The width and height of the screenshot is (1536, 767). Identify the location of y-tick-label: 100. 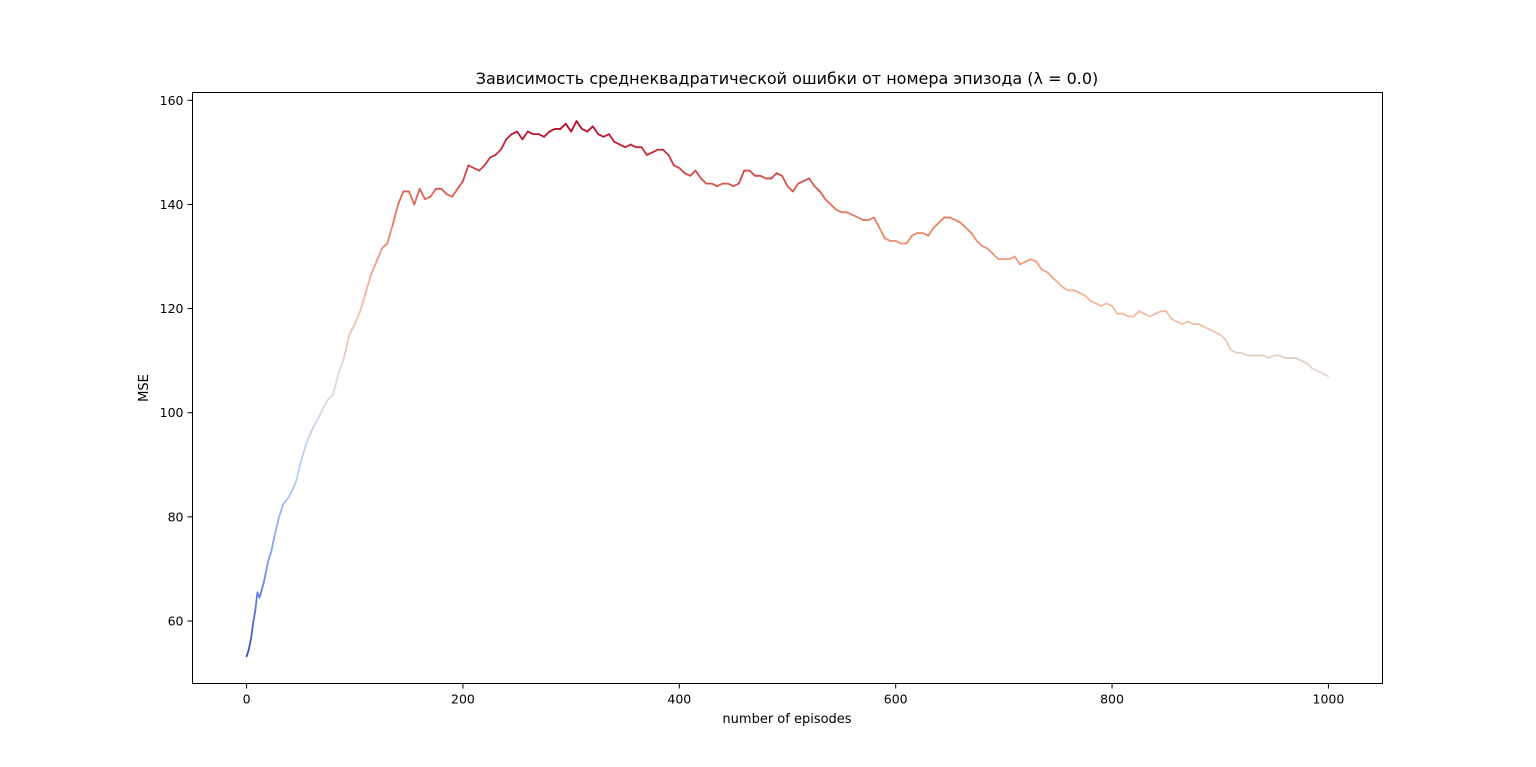
(172, 412).